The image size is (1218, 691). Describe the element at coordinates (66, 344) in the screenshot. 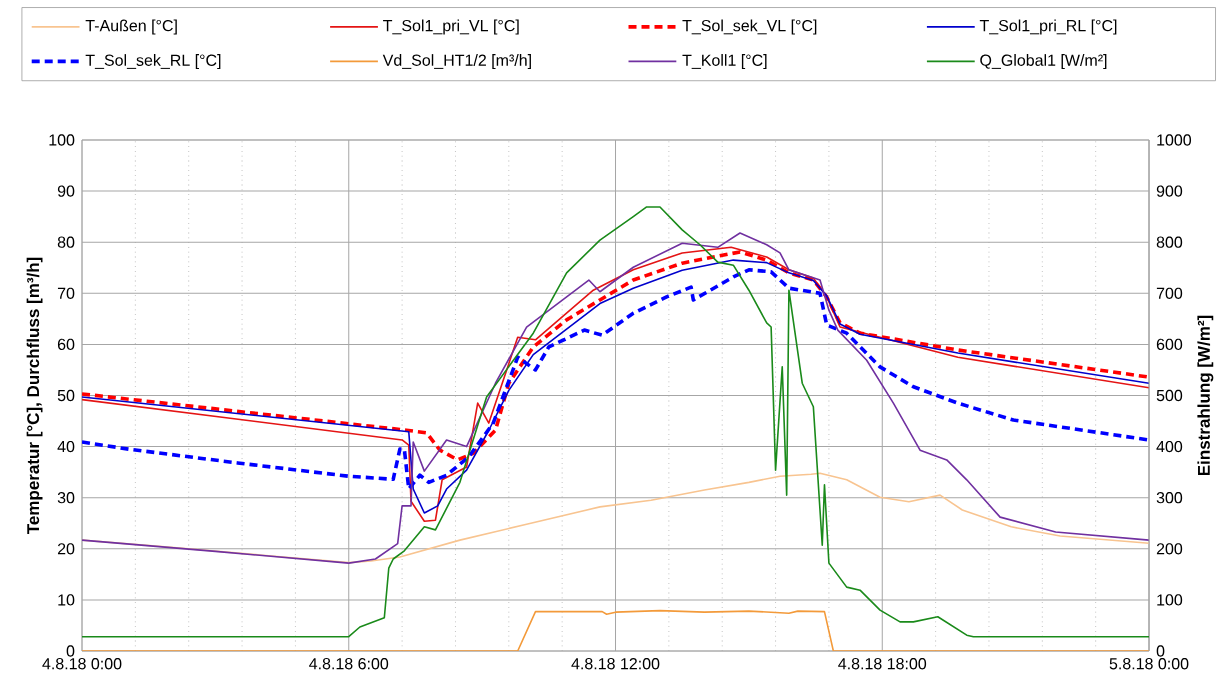

I see `y-tick-label: 60` at that location.